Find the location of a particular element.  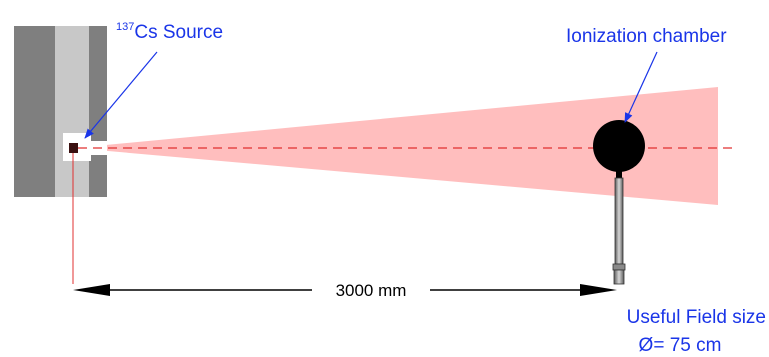

chamber-label: Ionization chamber is located at coordinates (646, 36).